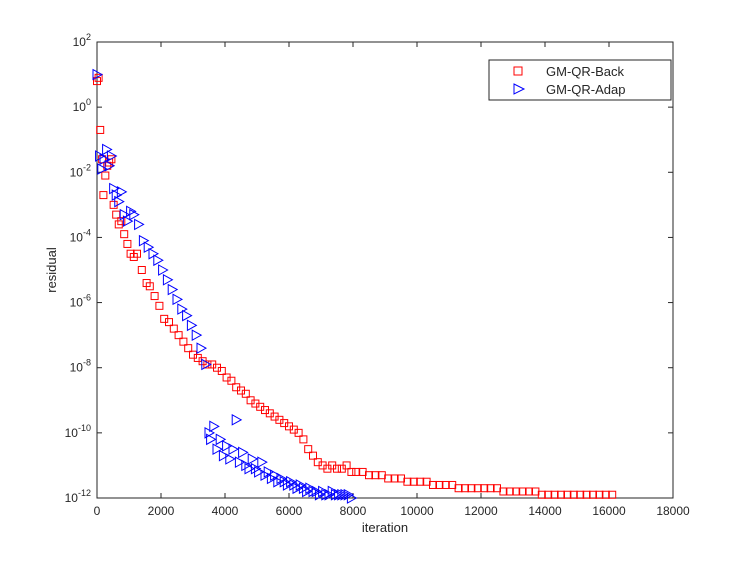  Describe the element at coordinates (80, 366) in the screenshot. I see `y-tick-label: 10⁻⁸` at that location.